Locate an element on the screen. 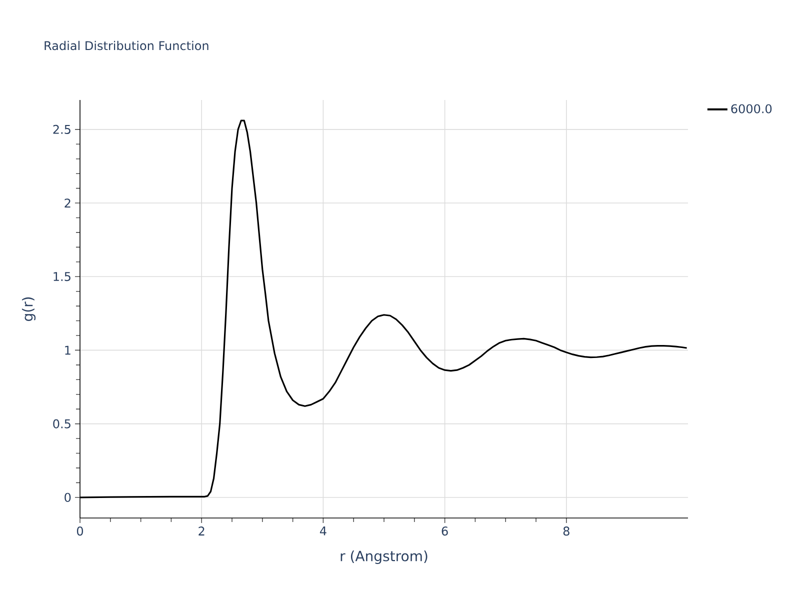  x-axis-title: r (Angstrom) is located at coordinates (384, 557).